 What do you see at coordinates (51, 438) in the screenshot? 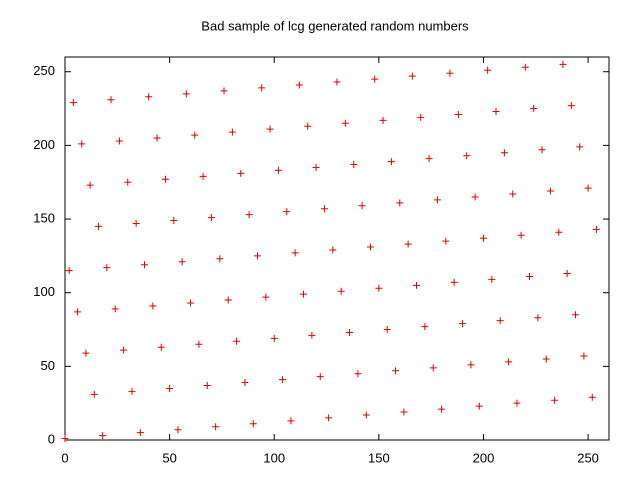
I see `y-tick-label: 0` at bounding box center [51, 438].